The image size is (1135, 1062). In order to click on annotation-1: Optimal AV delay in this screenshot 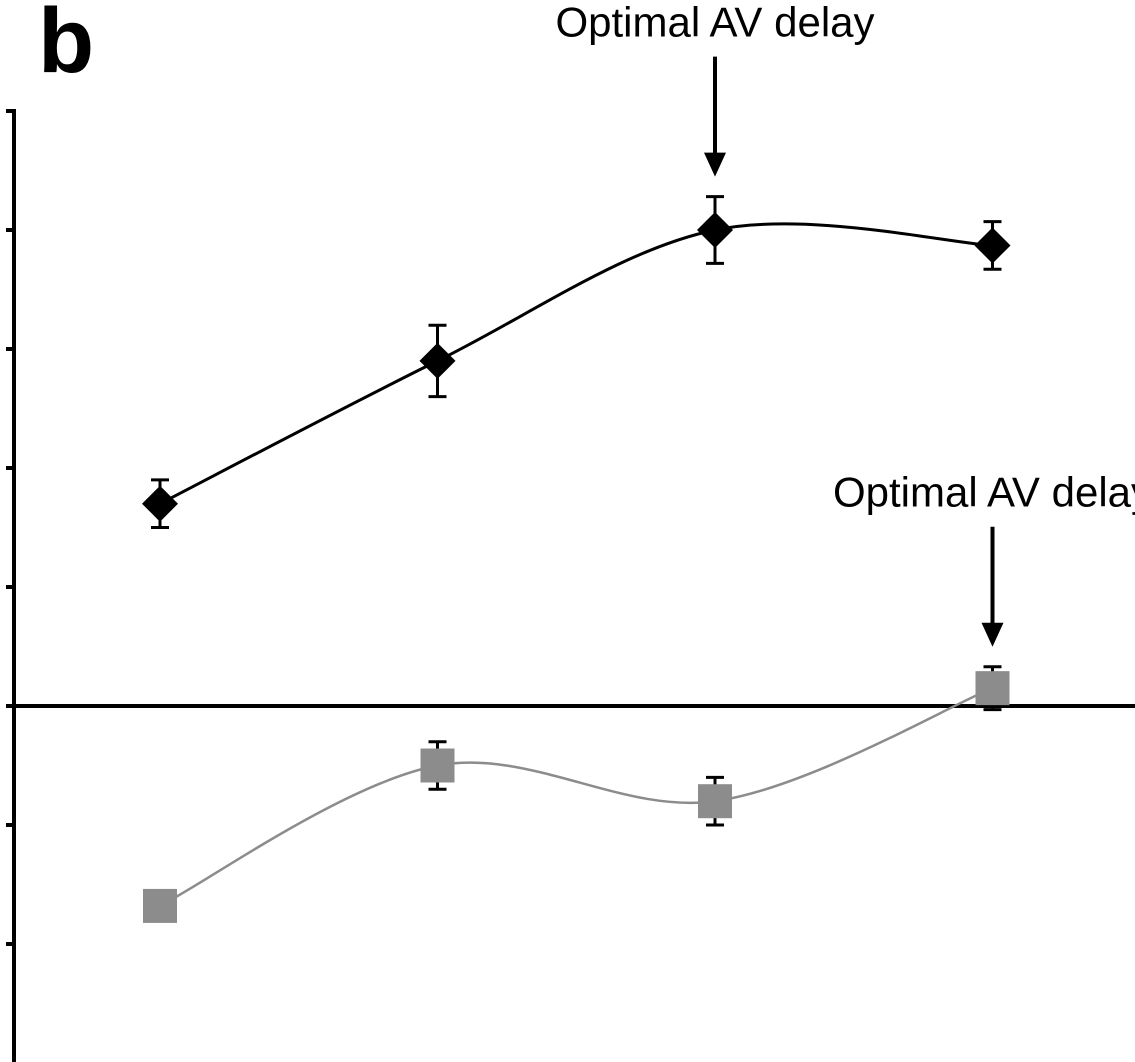, I will do `click(715, 88)`.